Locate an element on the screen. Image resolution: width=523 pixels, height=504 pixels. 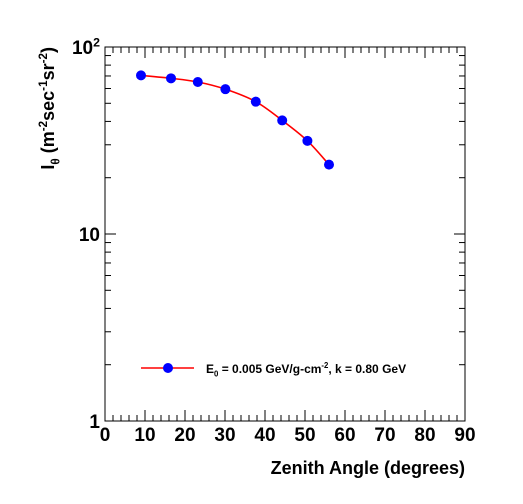
legend-label-part: 0 is located at coordinates (216, 374).